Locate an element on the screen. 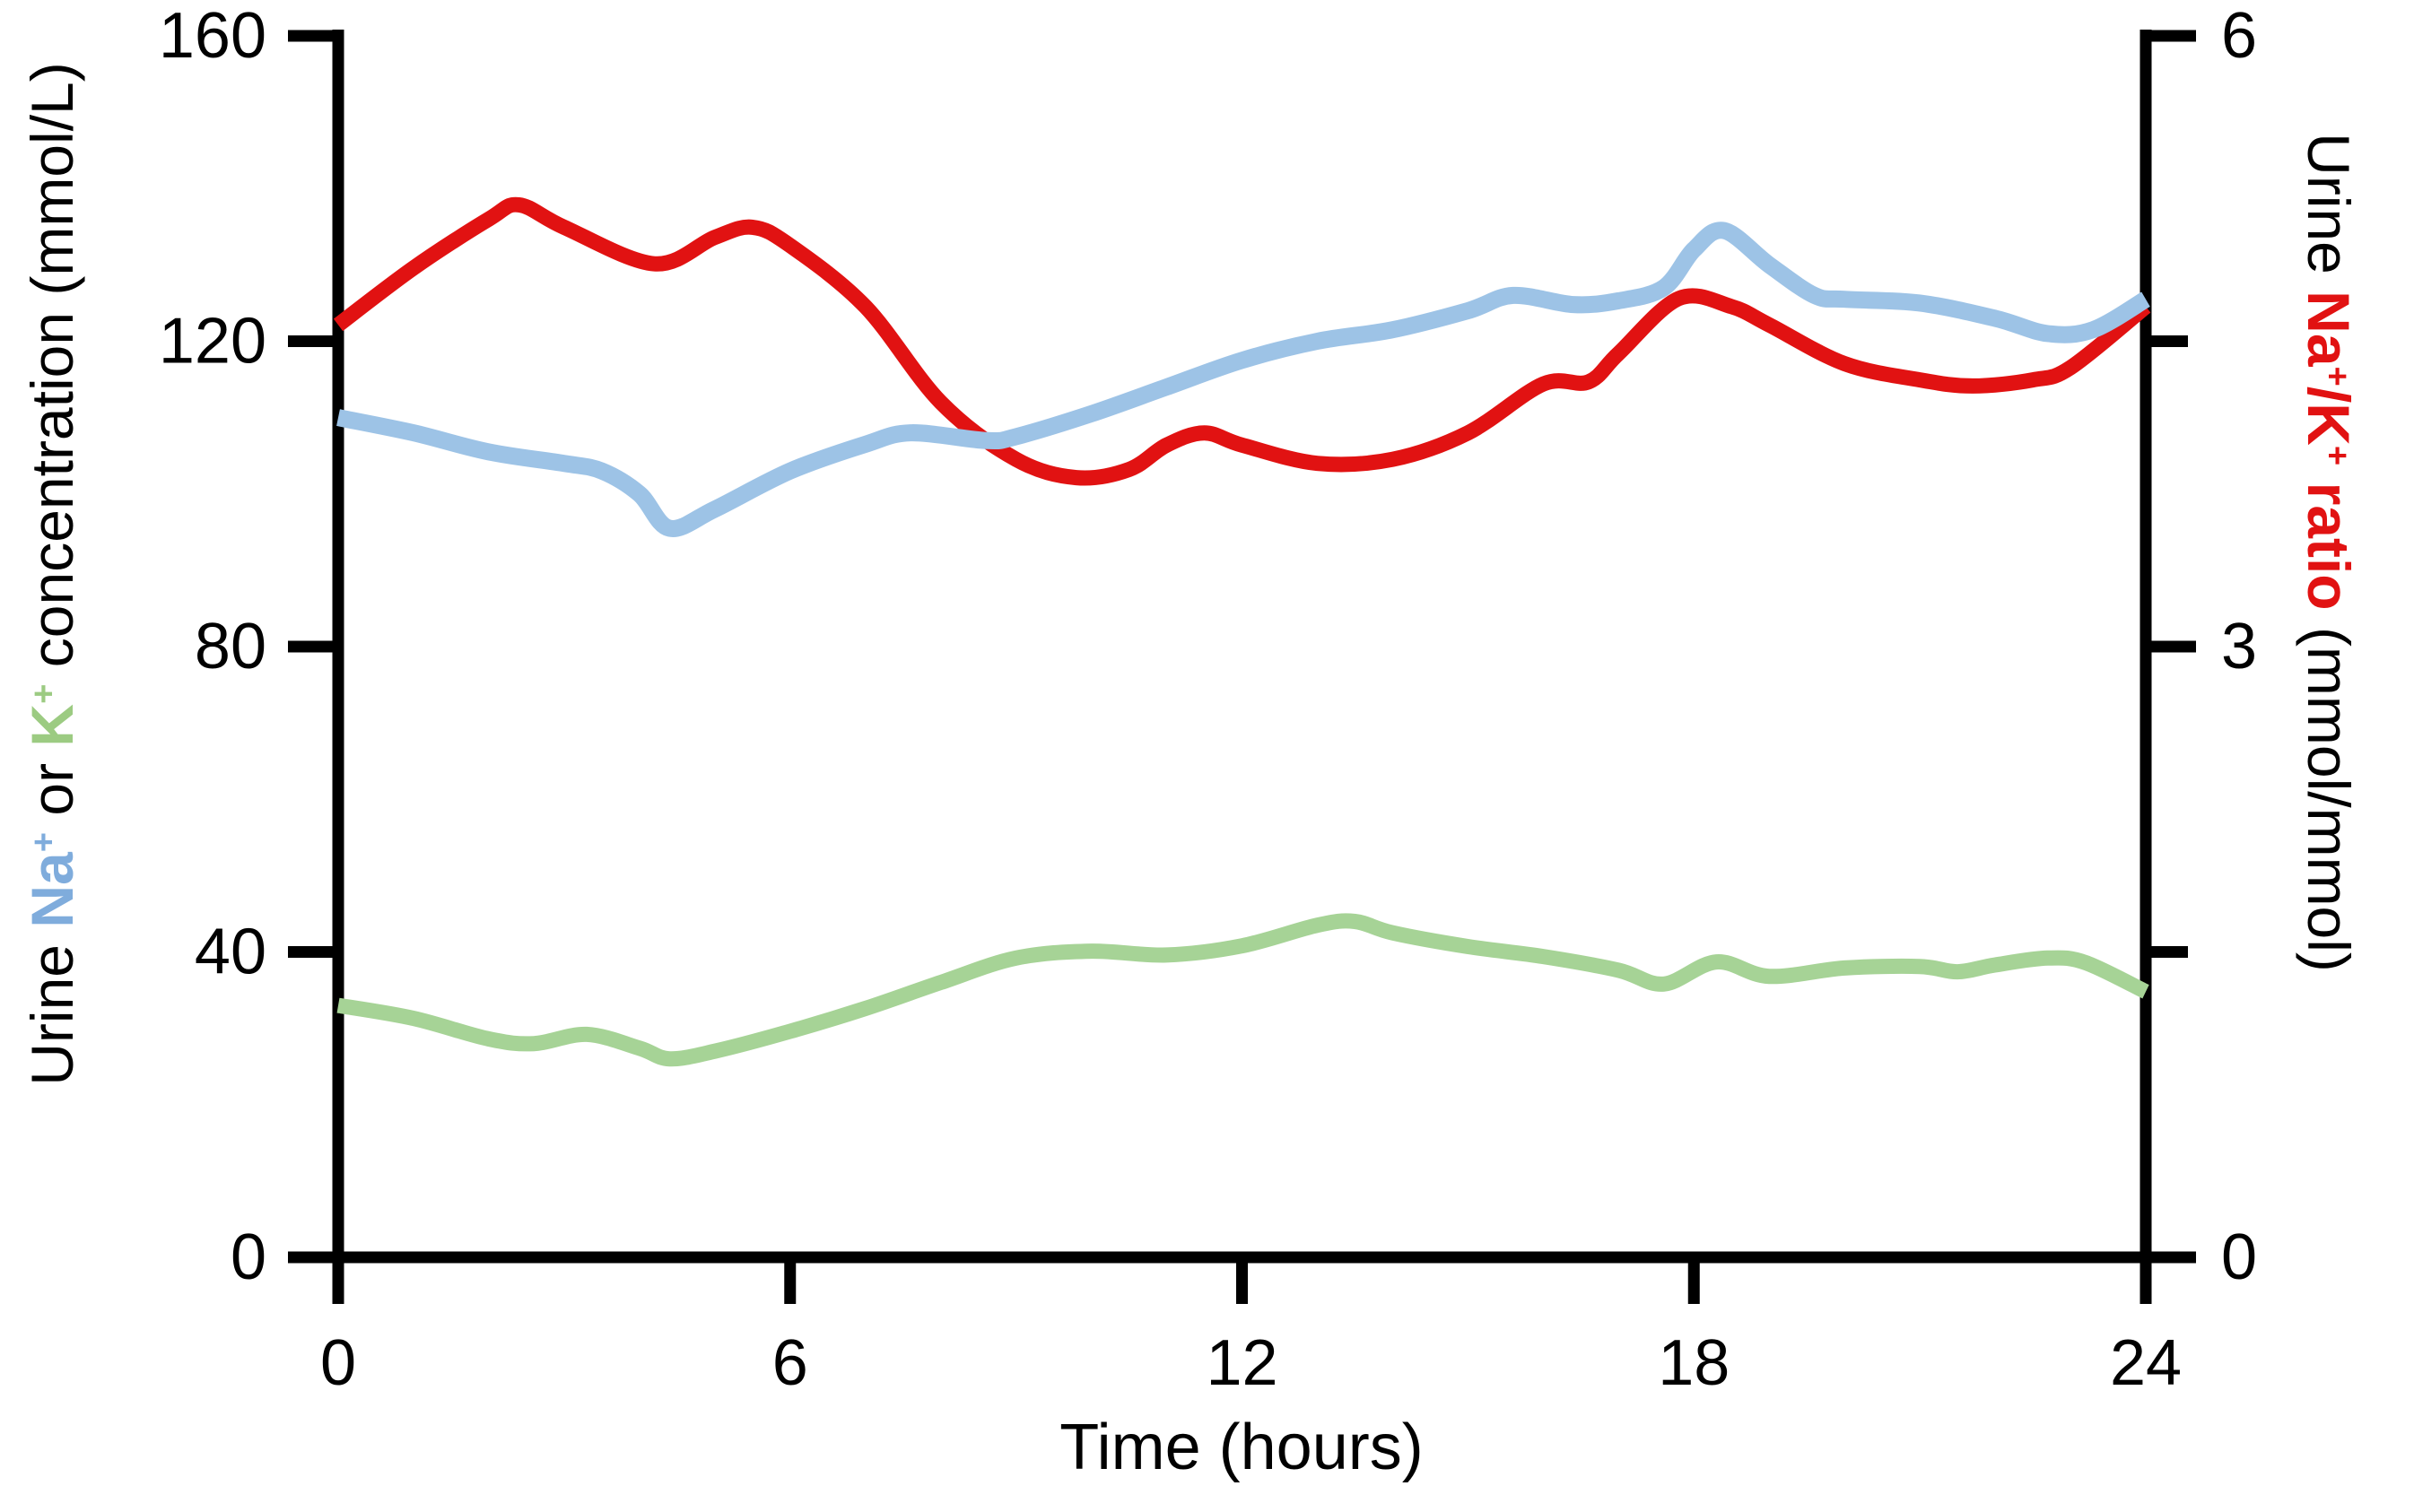 This screenshot has height=1512, width=2414. y-right-tick-label: 3 is located at coordinates (2239, 646).